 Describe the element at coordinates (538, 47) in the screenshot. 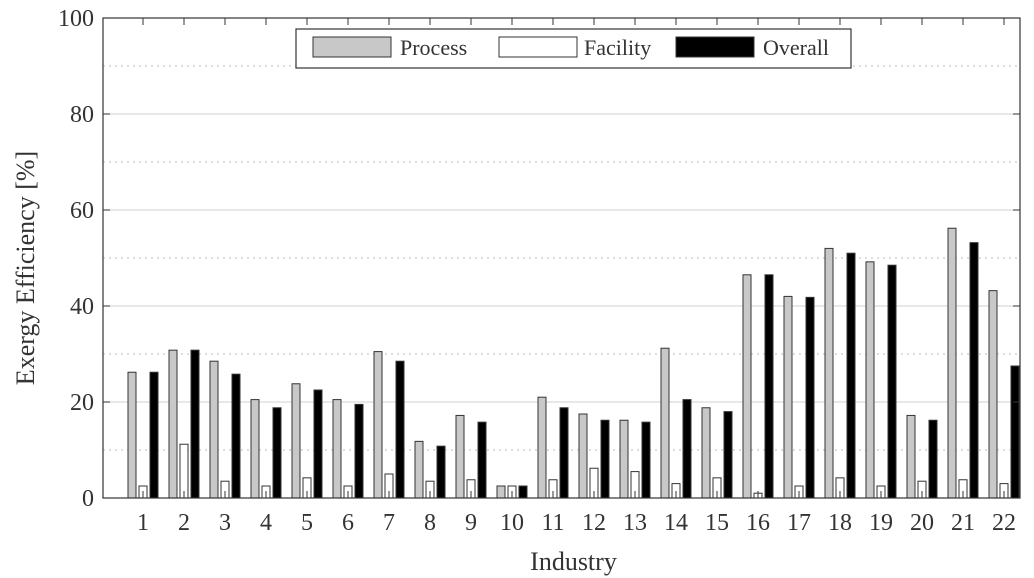

I see `legend-swatch-facility` at that location.